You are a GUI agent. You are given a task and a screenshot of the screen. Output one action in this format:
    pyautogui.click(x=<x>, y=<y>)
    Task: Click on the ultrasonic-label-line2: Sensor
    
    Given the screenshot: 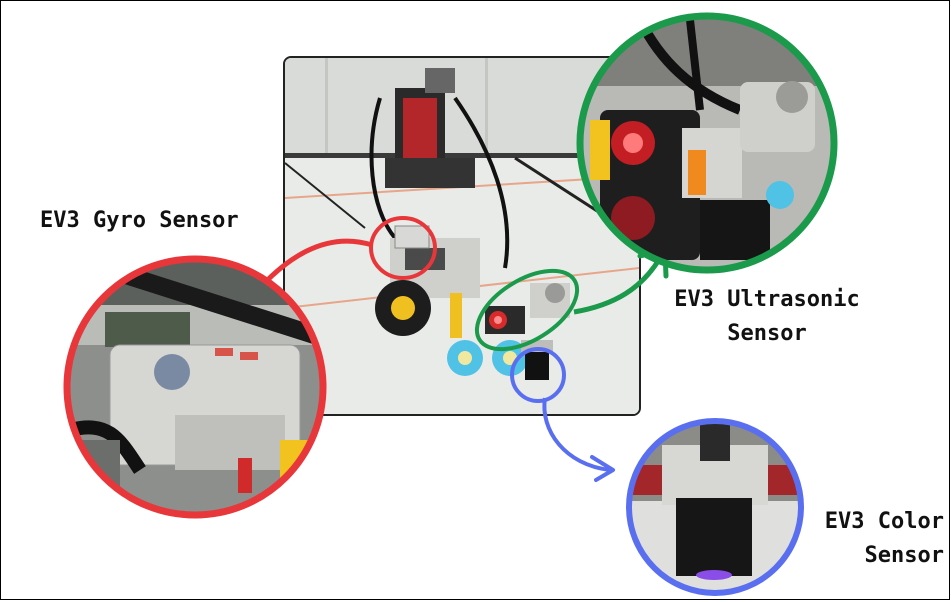 What is the action you would take?
    pyautogui.click(x=767, y=333)
    